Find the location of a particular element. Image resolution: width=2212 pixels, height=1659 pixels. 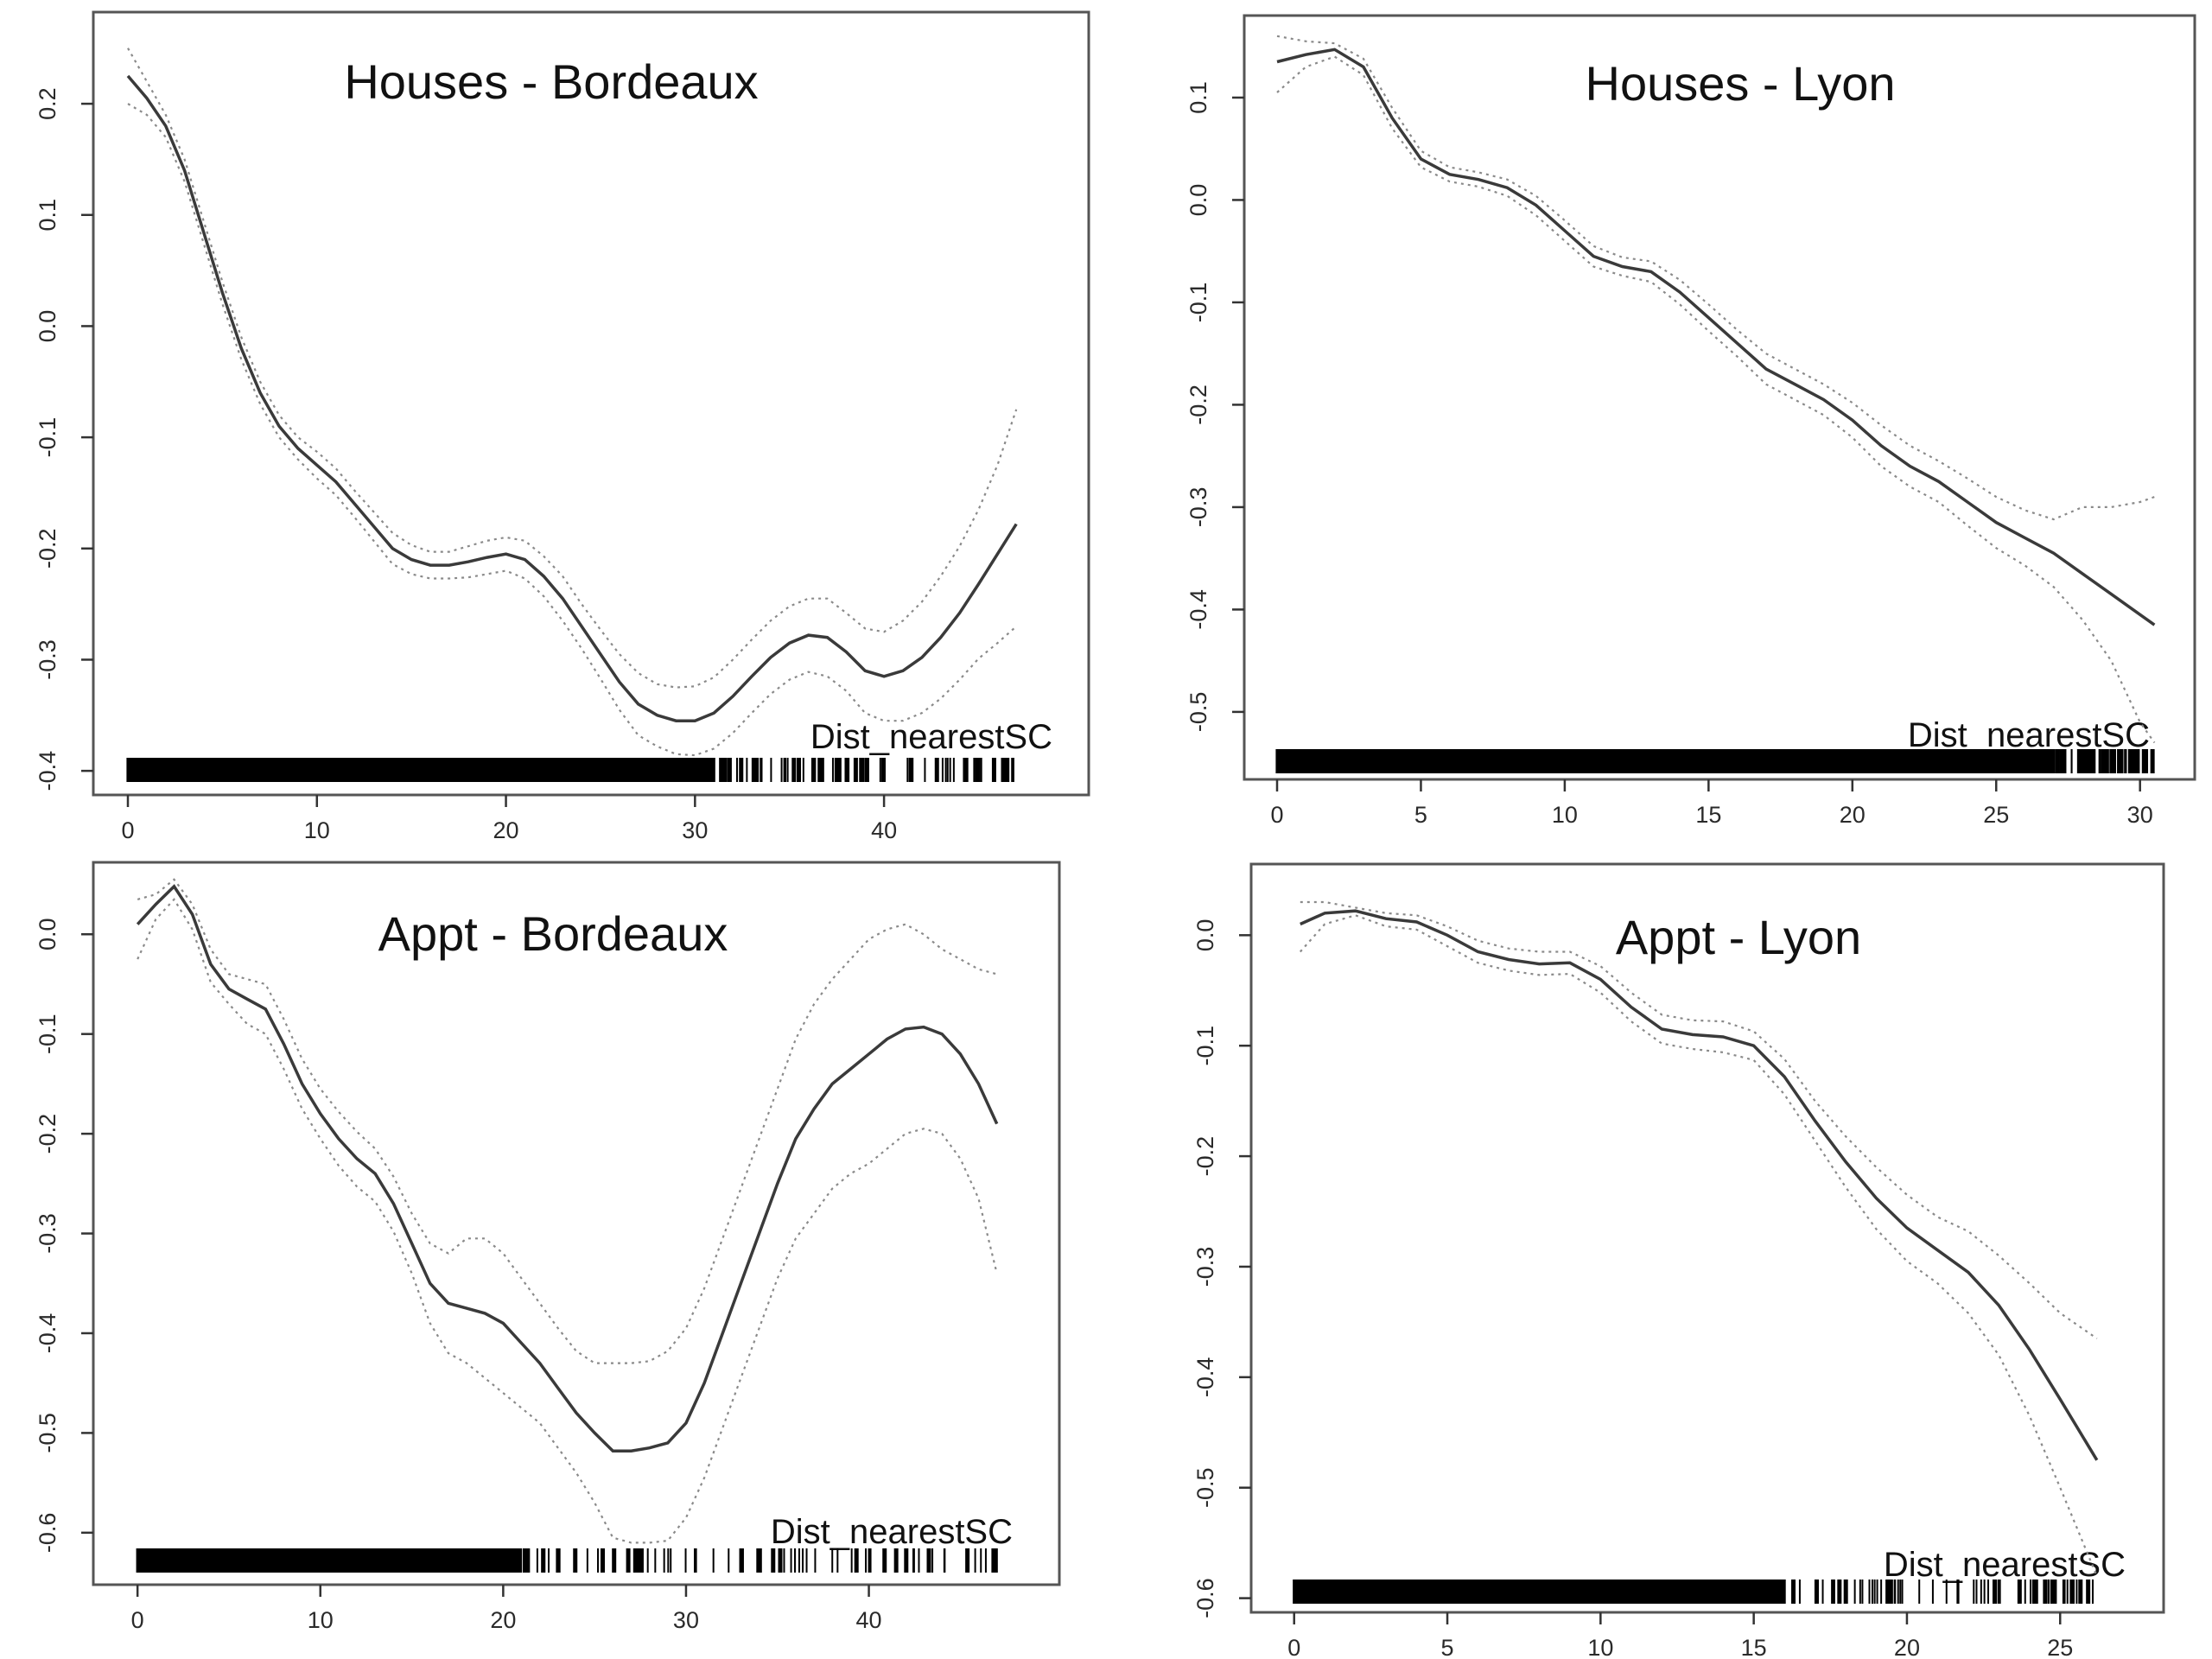

chart-title: Appt - Bordeaux is located at coordinates (553, 933).